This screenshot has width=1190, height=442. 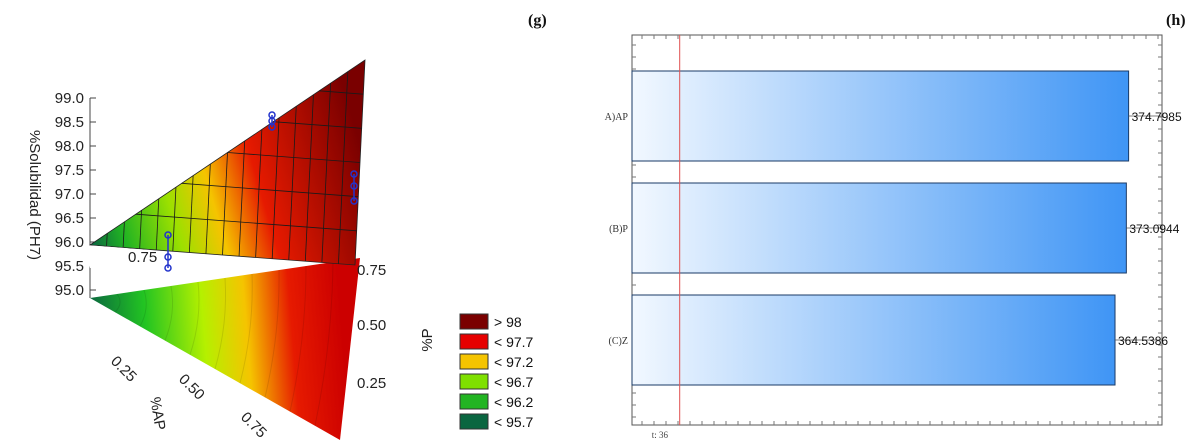 What do you see at coordinates (537, 20) in the screenshot?
I see `panel-g-label: (g)` at bounding box center [537, 20].